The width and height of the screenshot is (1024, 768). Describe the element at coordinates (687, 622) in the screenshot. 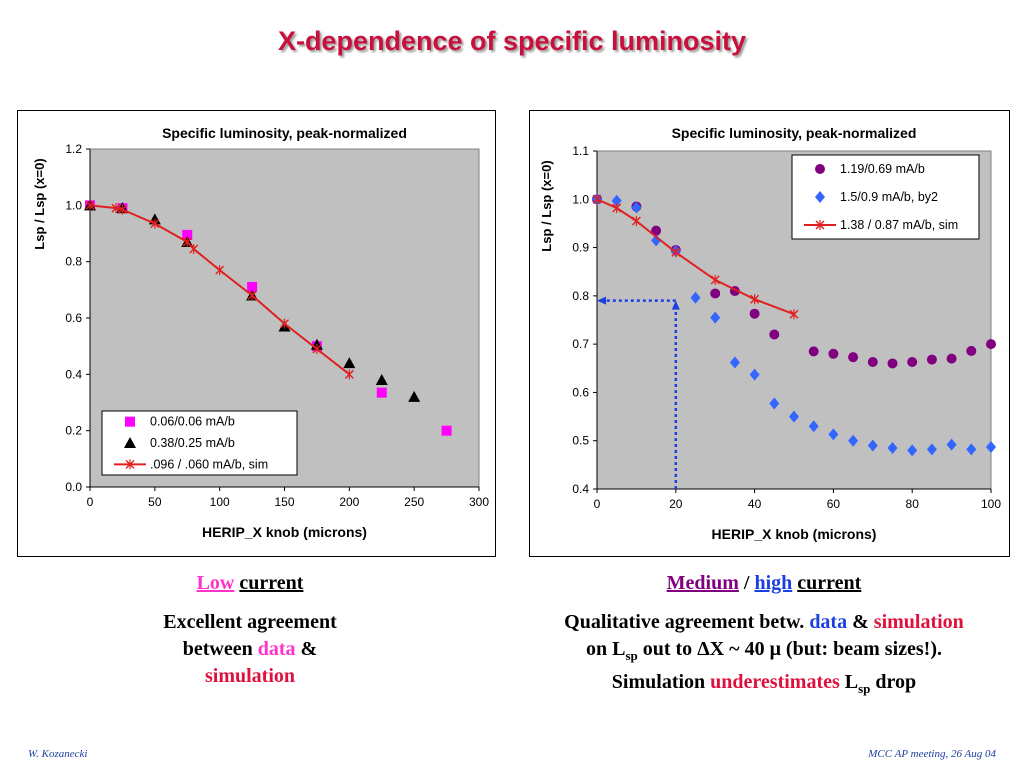

I see `t1a: Qualitative agreement betw.` at that location.